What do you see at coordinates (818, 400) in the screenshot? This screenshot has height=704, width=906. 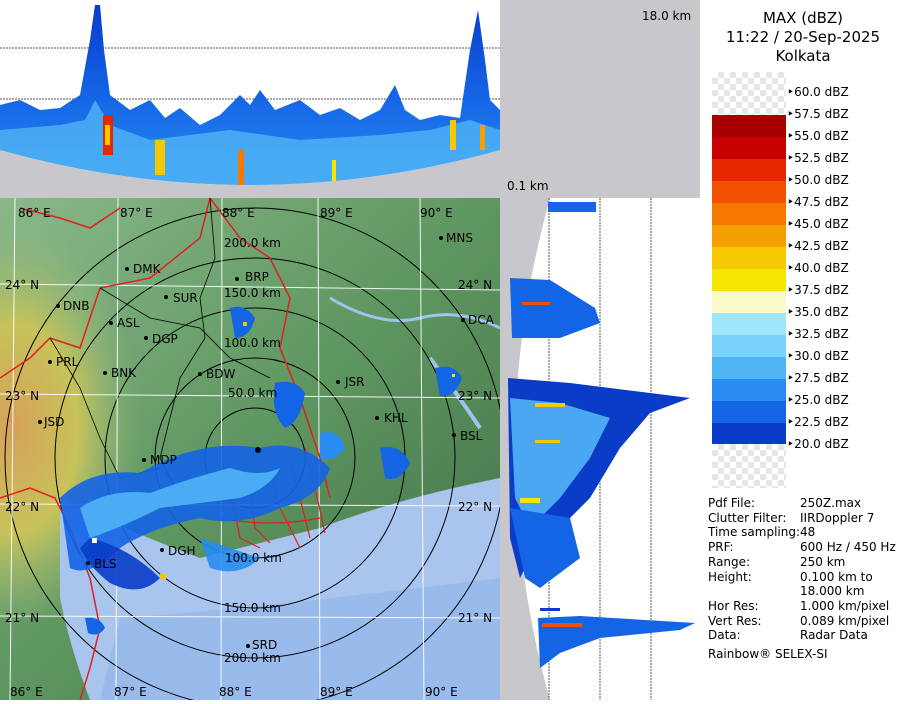 I see `legend-level-label: ‣25.0 dBZ` at bounding box center [818, 400].